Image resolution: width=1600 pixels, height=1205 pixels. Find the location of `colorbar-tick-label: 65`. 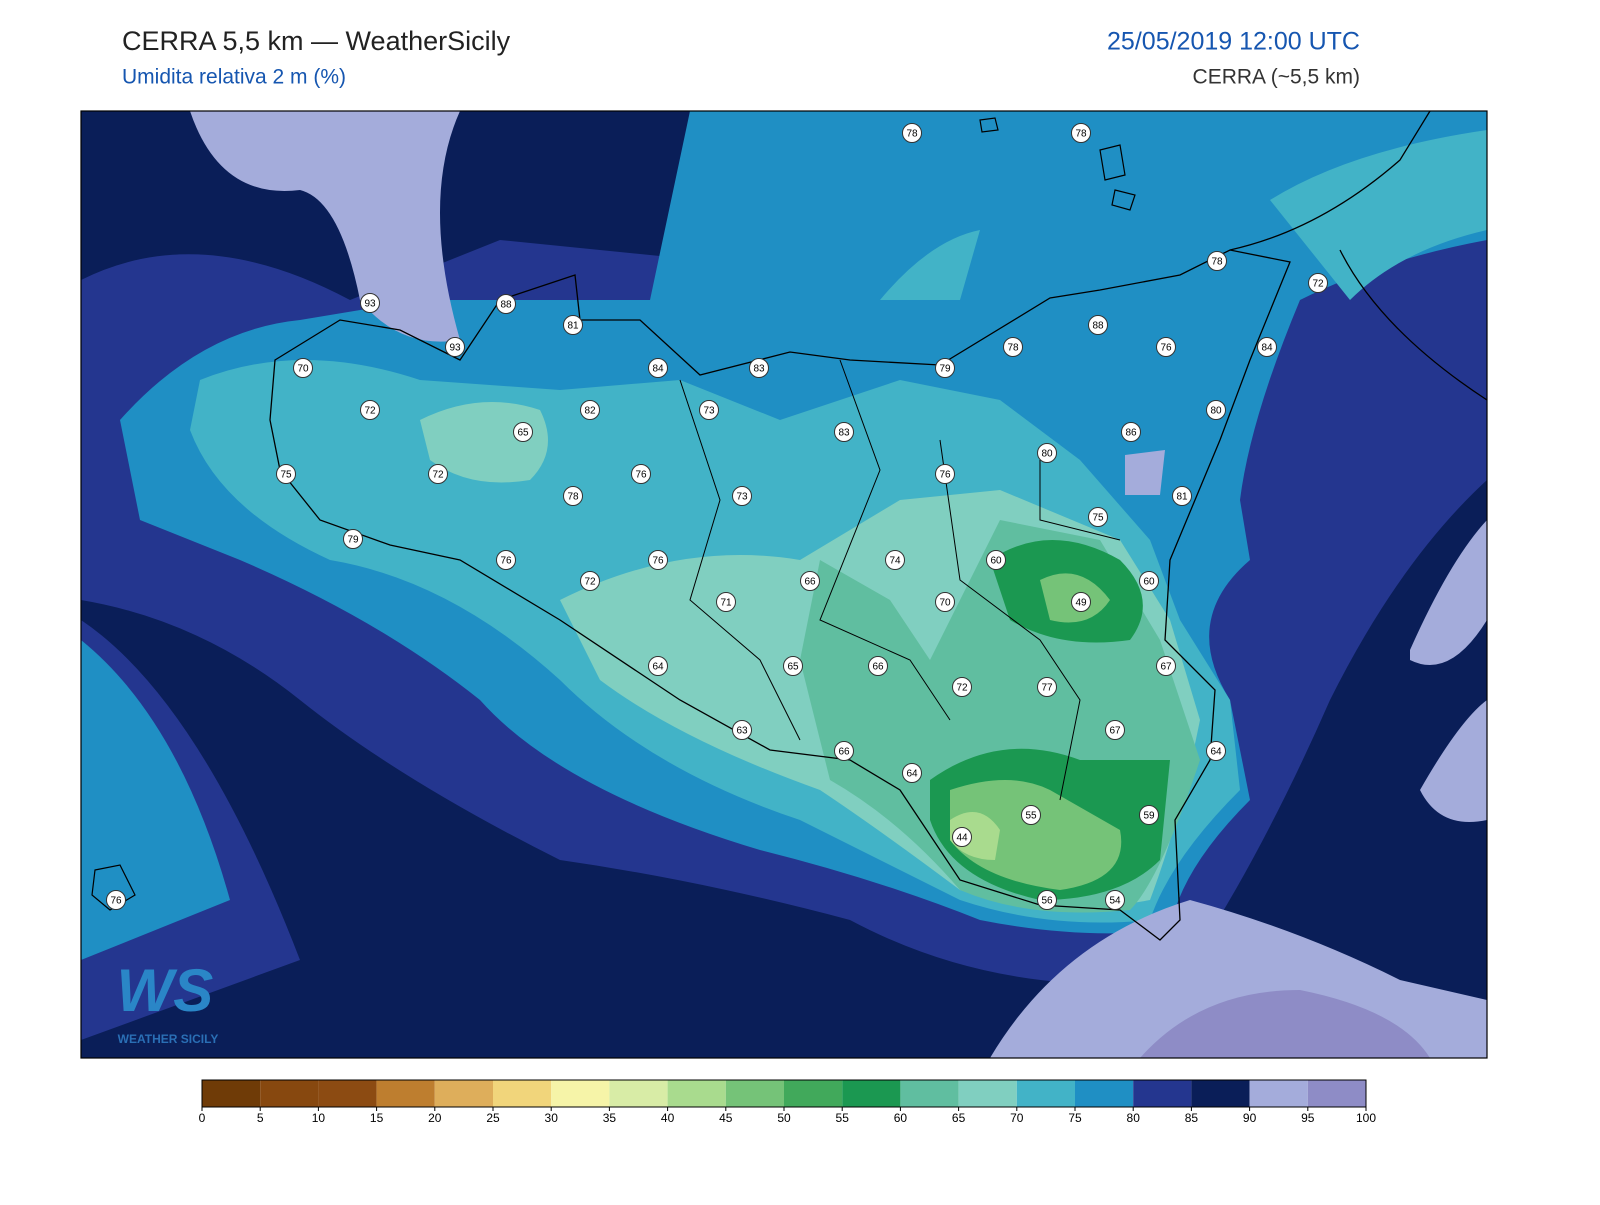

colorbar-tick-label: 65 is located at coordinates (959, 1118).